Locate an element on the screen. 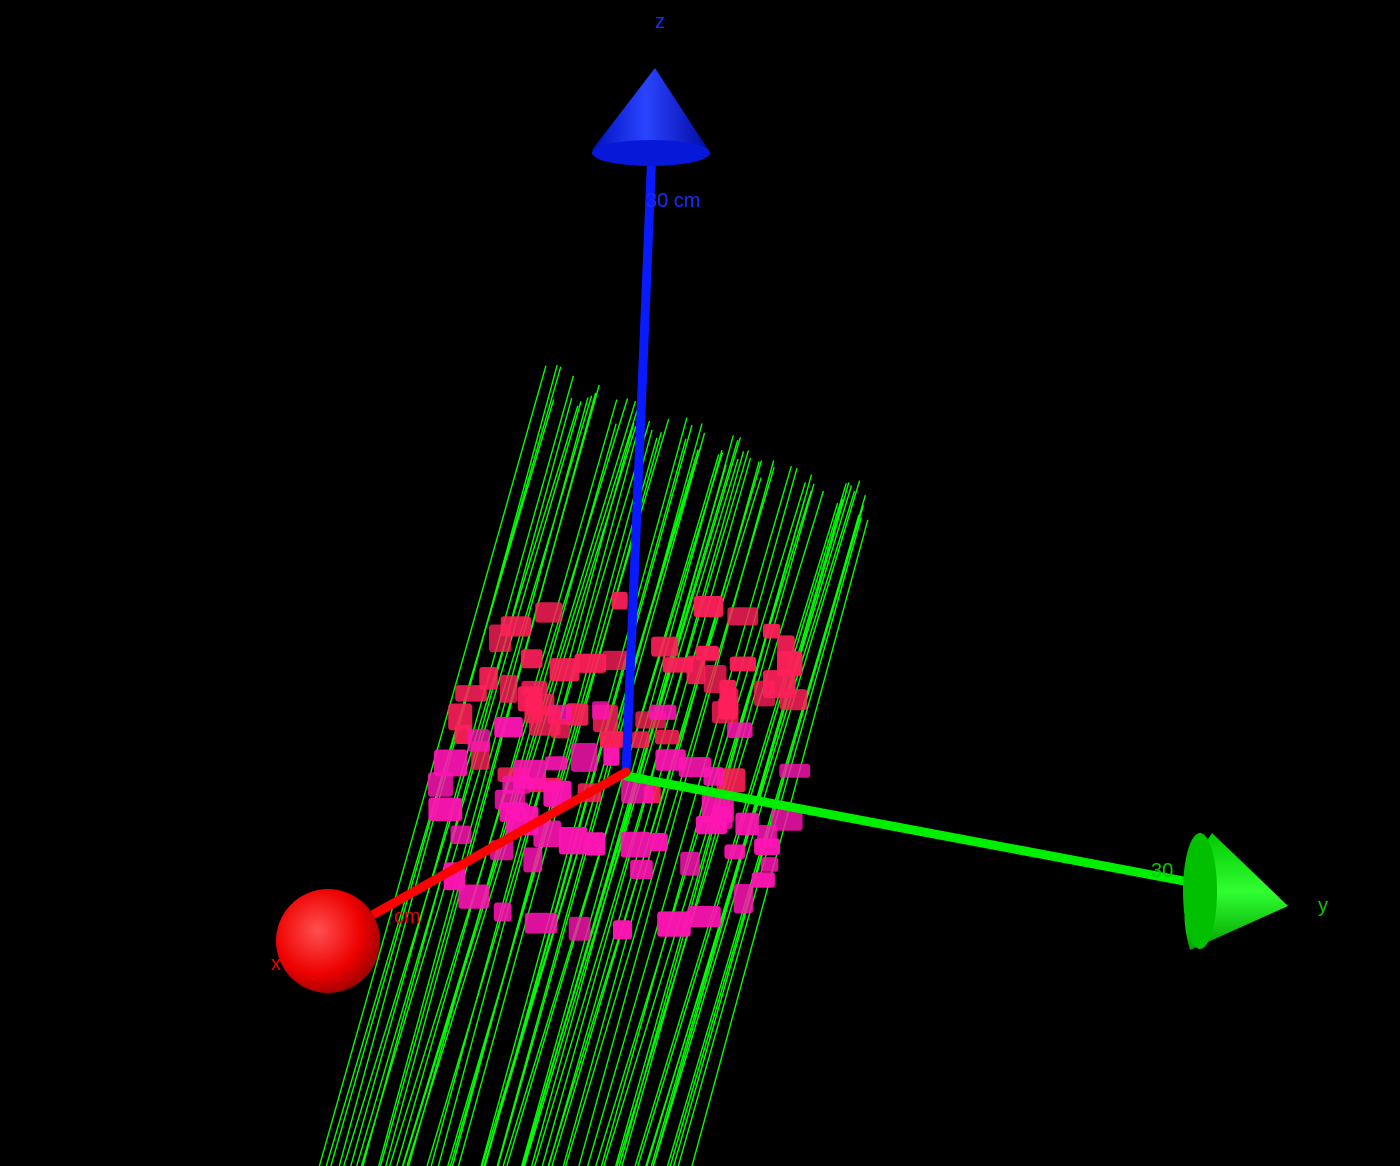 This screenshot has width=1400, height=1166. y-axis-name: y is located at coordinates (1323, 906).